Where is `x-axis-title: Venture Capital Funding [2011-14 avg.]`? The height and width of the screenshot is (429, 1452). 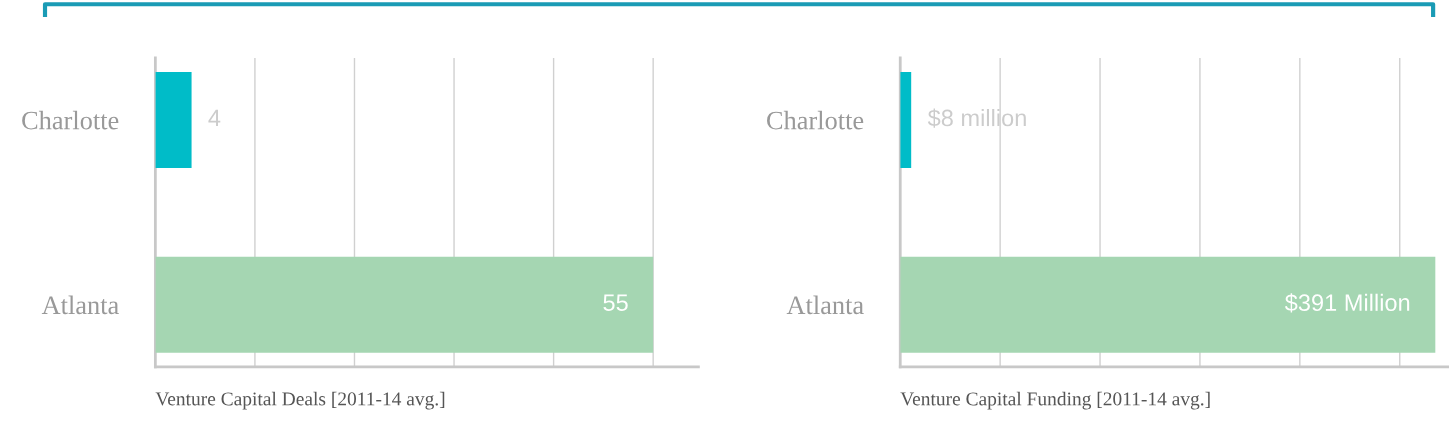 x-axis-title: Venture Capital Funding [2011-14 avg.] is located at coordinates (1055, 400).